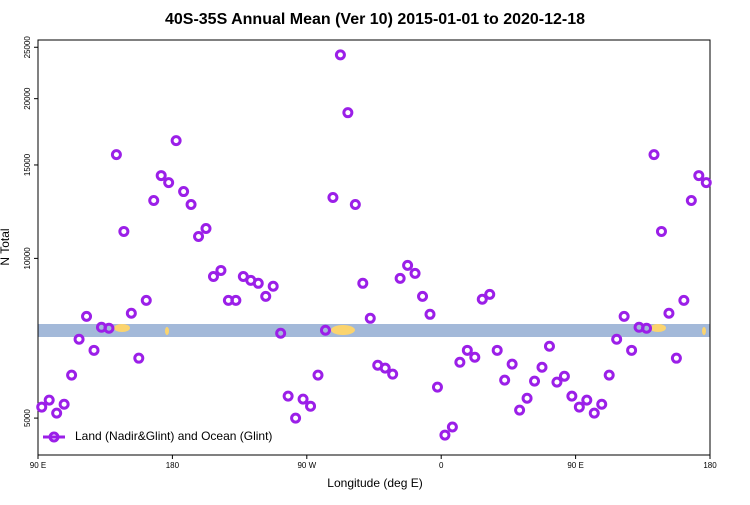 This screenshot has height=505, width=750. Describe the element at coordinates (6, 246) in the screenshot. I see `y-axis-label: N Total` at that location.